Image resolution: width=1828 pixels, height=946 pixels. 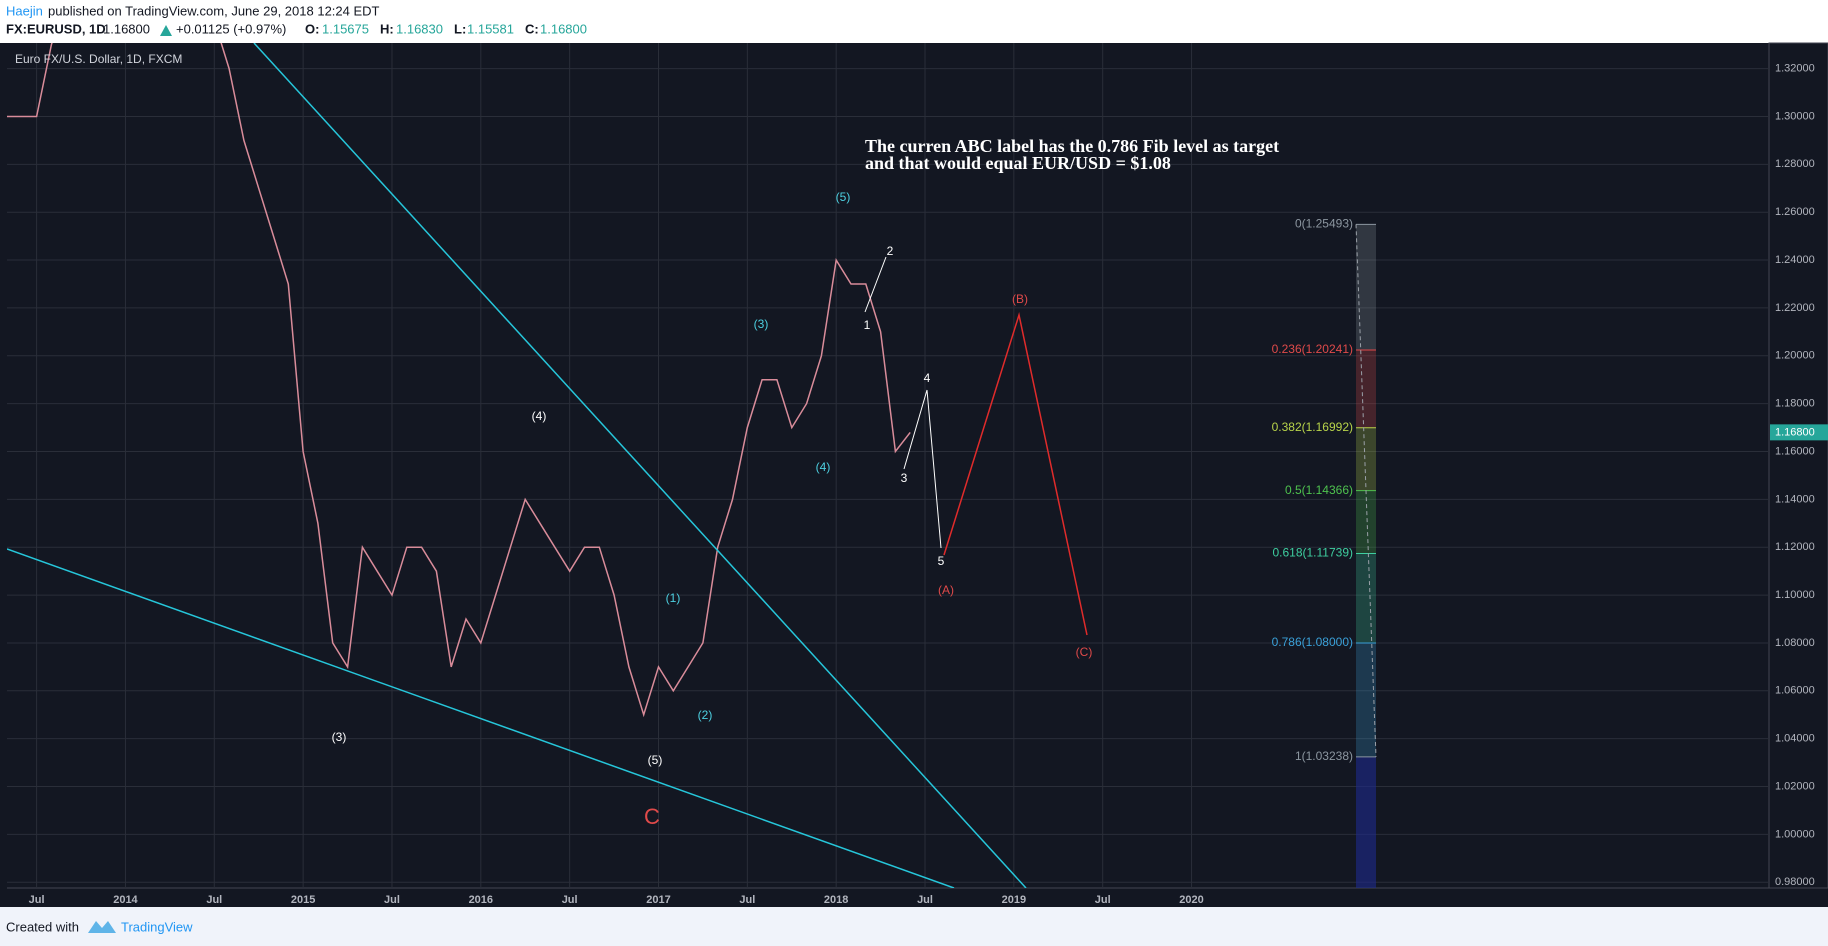 I want to click on fib-label: 0.786(1.08000), so click(x=1312, y=642).